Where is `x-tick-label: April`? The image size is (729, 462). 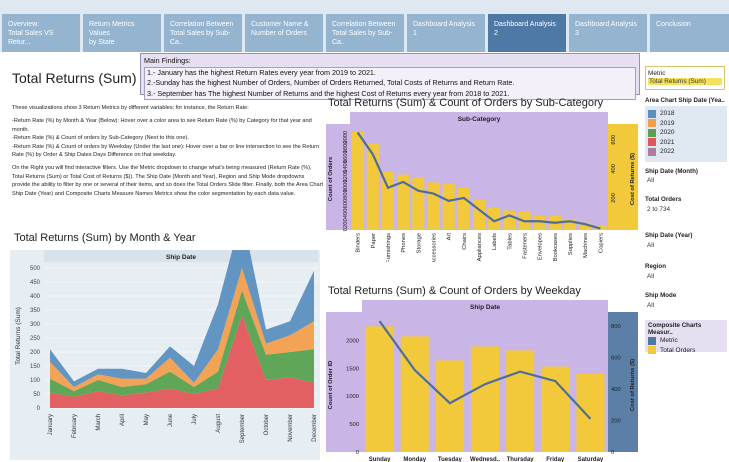 x-tick-label: April is located at coordinates (123, 420).